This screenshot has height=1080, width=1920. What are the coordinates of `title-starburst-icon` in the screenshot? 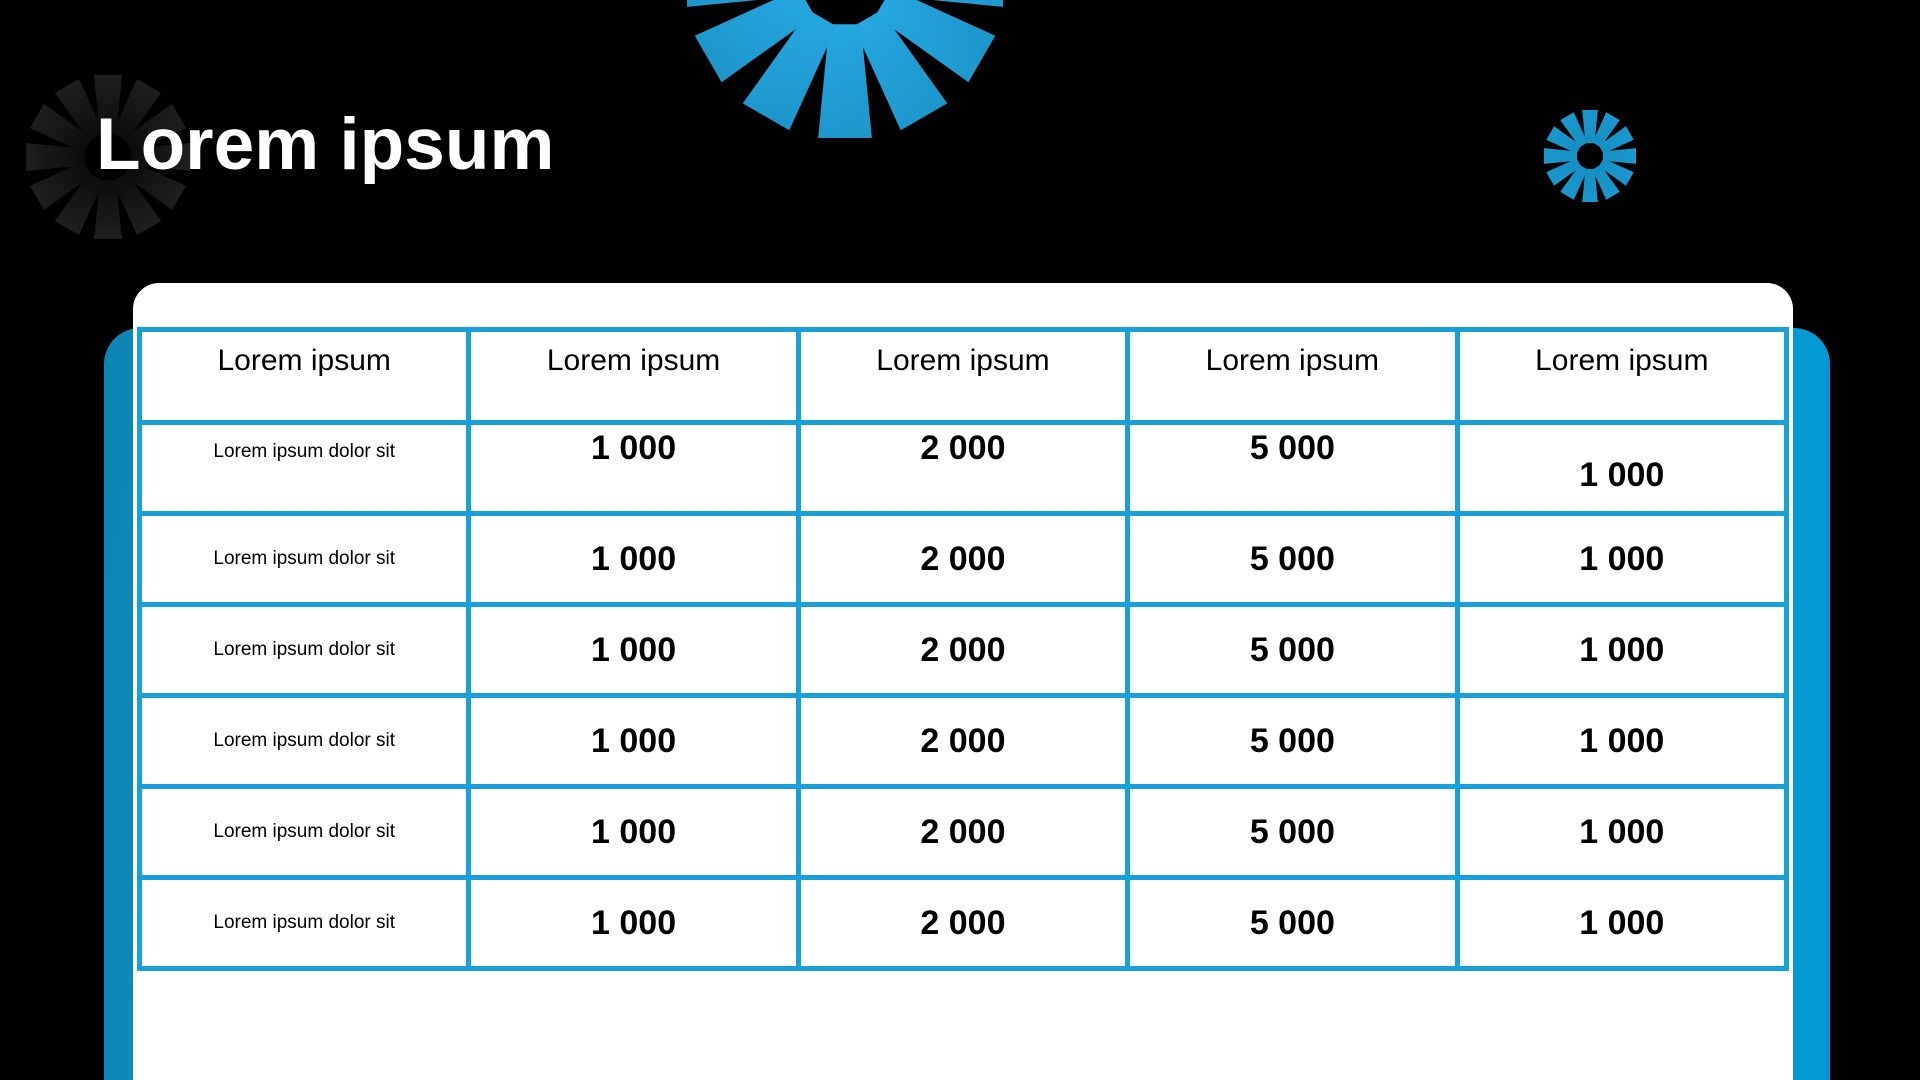 It's located at (108, 157).